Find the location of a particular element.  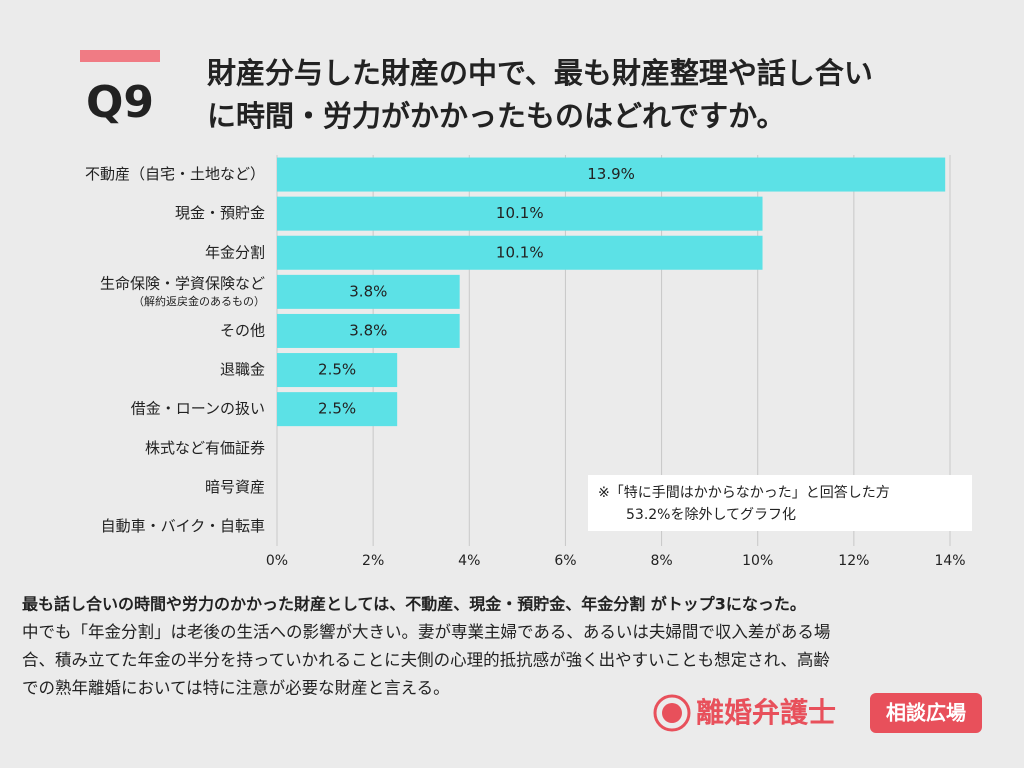

y-tick-label: 退職金 is located at coordinates (242, 370).